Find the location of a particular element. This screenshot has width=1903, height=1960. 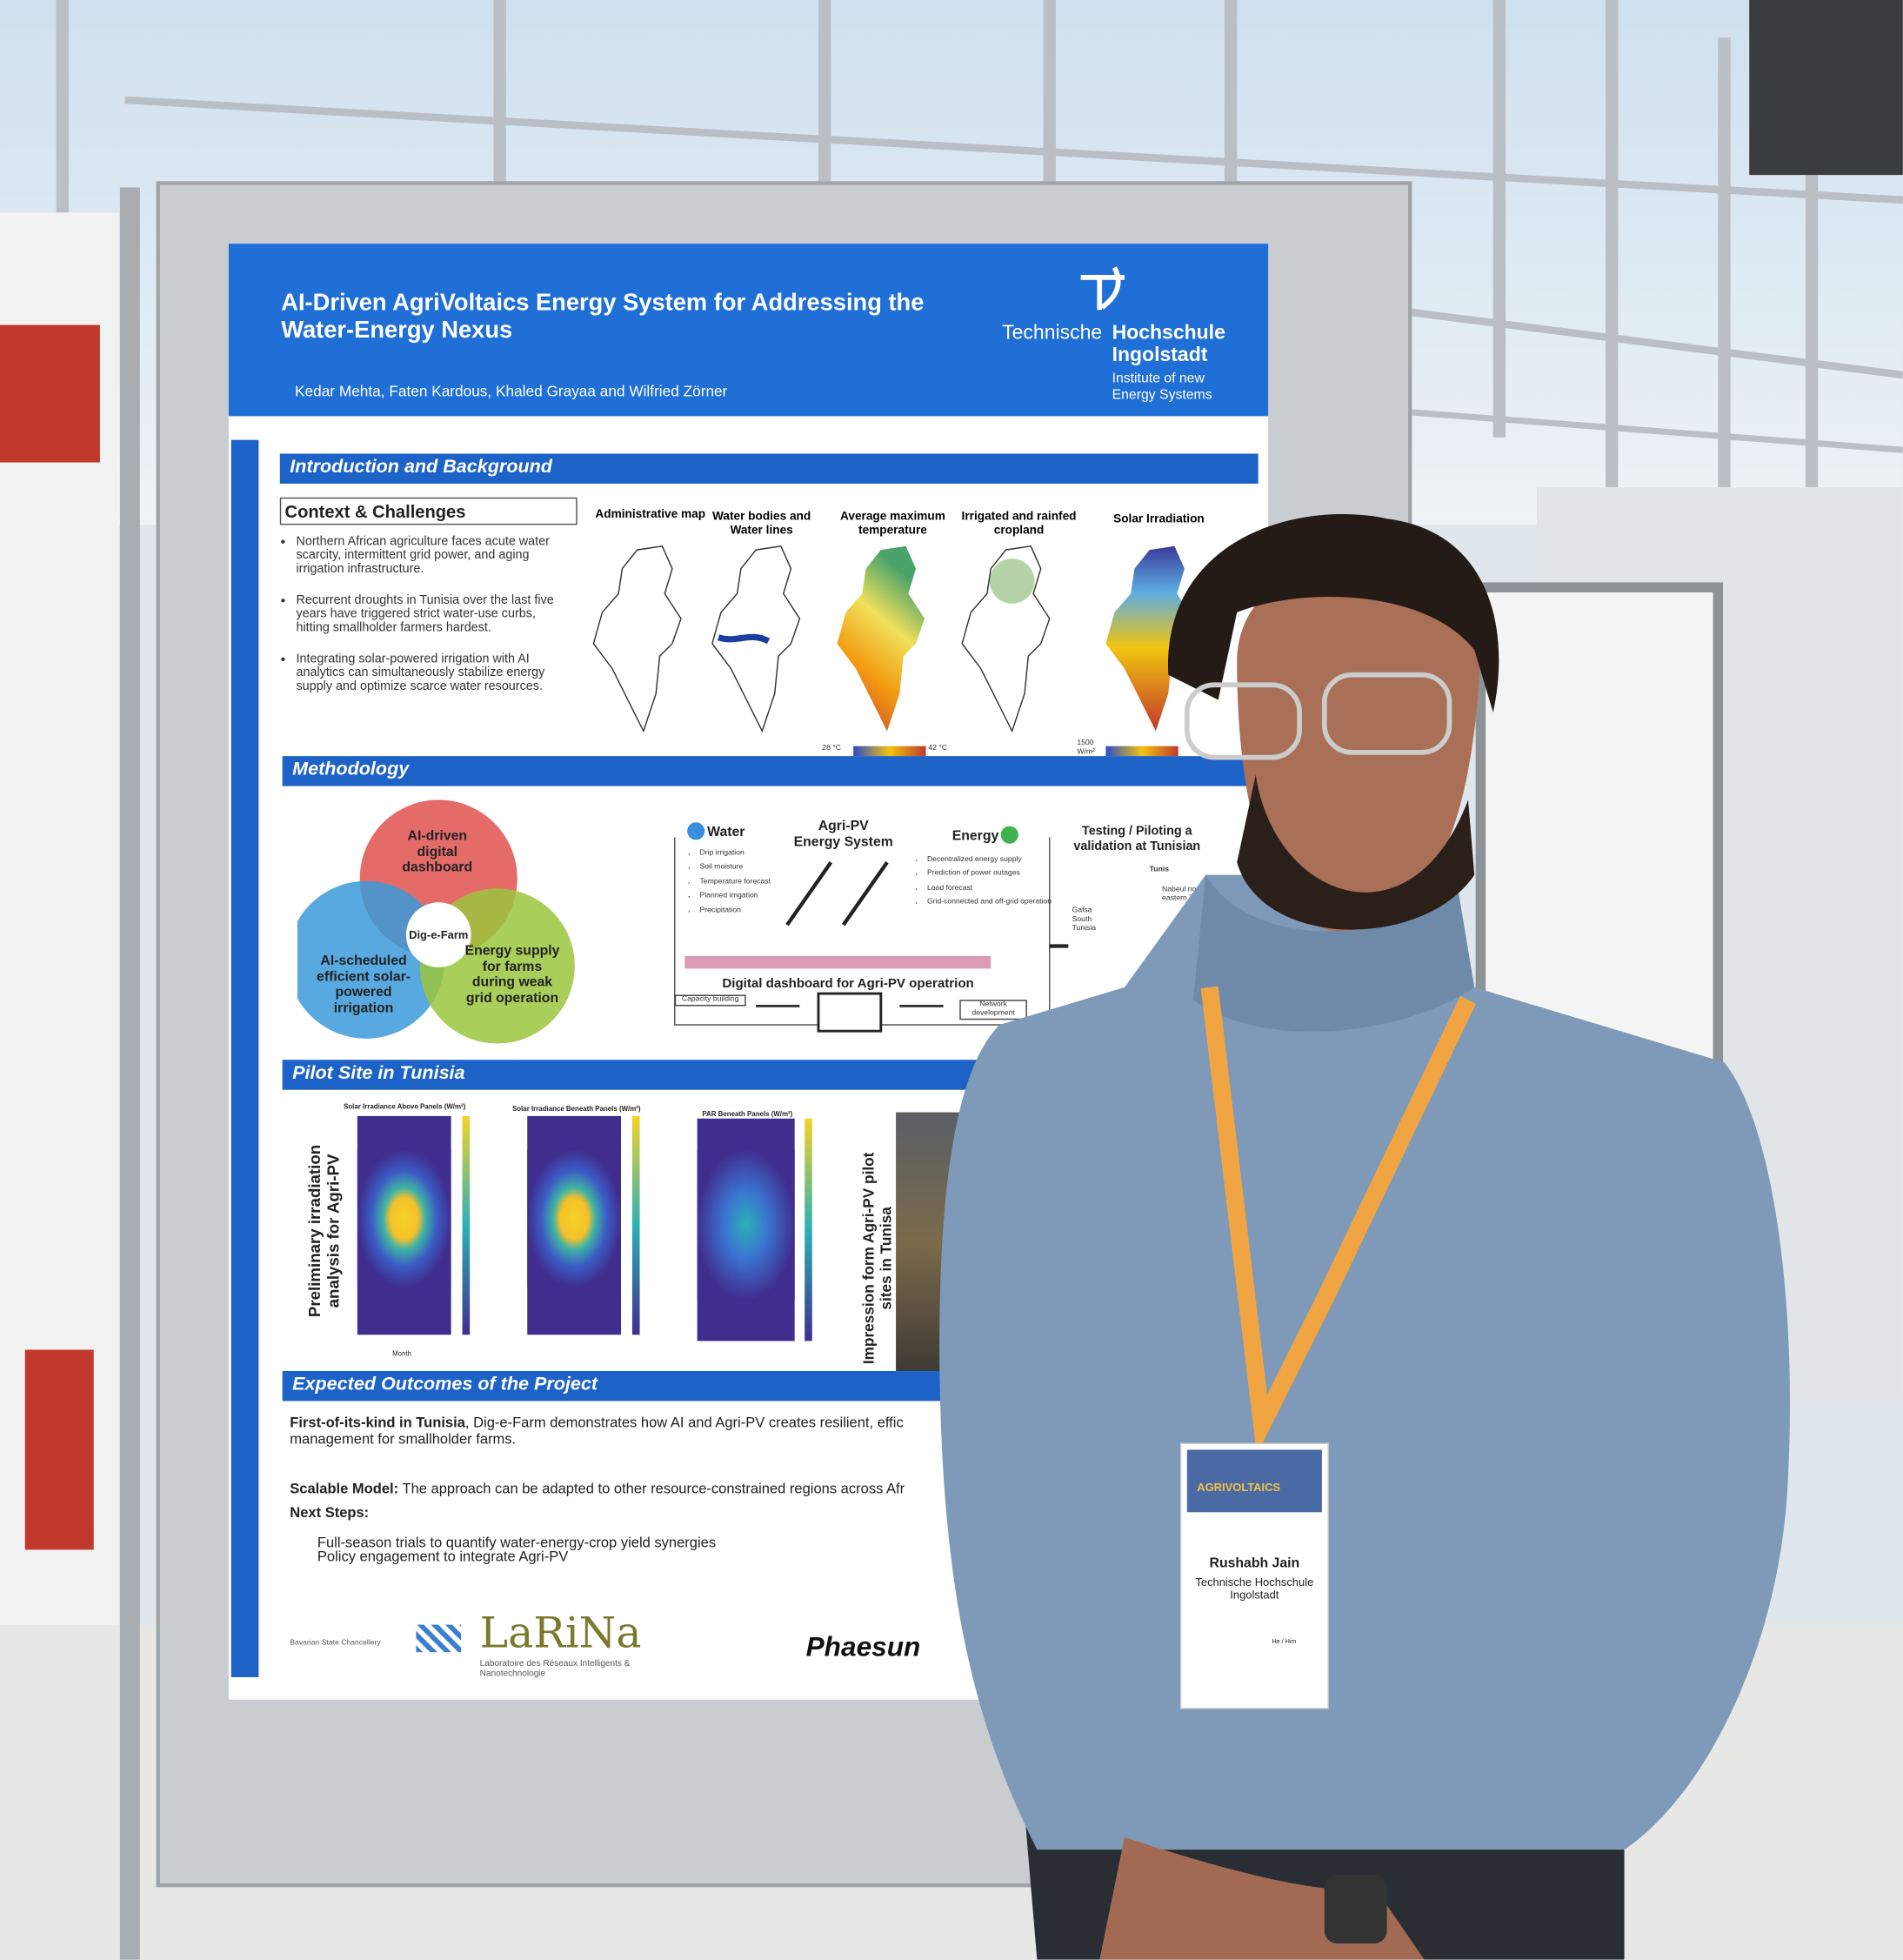

step: Policy engagement to integrate Agri-PV is located at coordinates (443, 1557).